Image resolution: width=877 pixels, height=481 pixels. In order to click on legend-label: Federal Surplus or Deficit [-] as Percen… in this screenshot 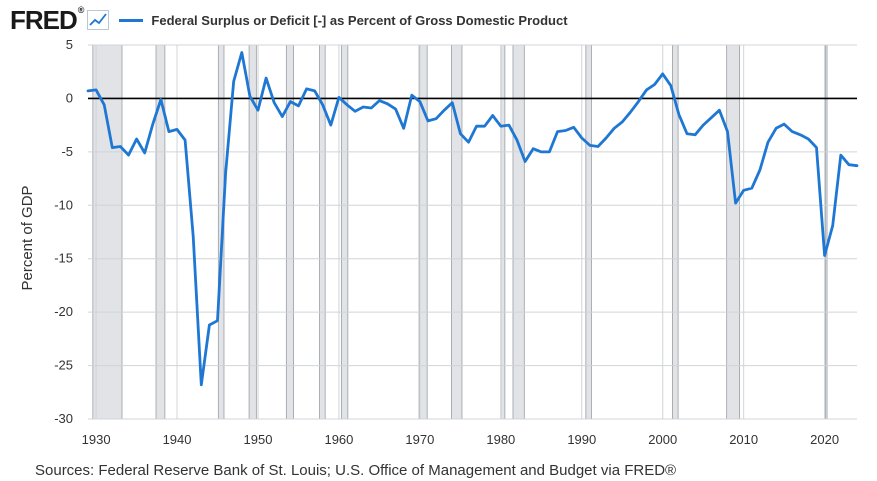, I will do `click(359, 20)`.